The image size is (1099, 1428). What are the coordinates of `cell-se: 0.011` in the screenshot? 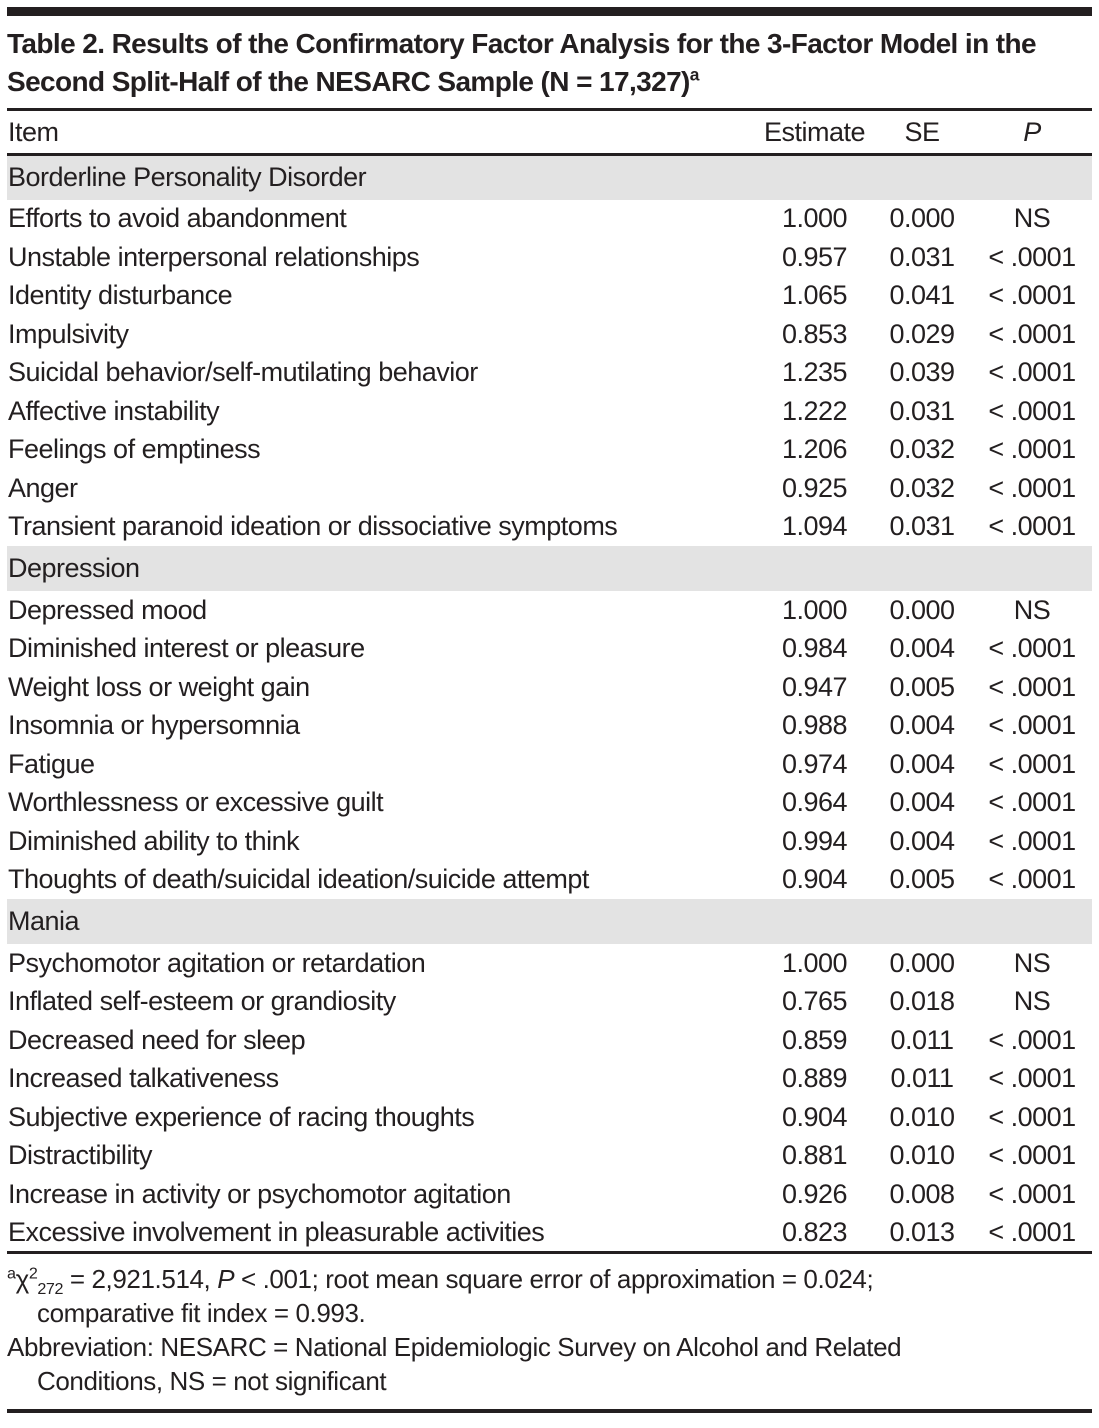 It's located at (922, 1039).